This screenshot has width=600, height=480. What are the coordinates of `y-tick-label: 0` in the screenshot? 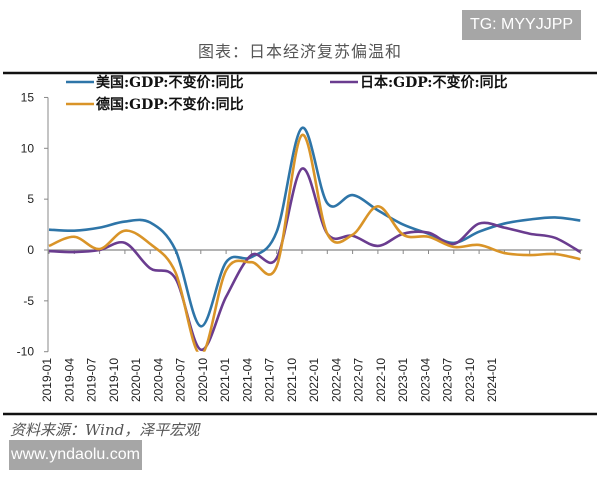 It's located at (30, 250).